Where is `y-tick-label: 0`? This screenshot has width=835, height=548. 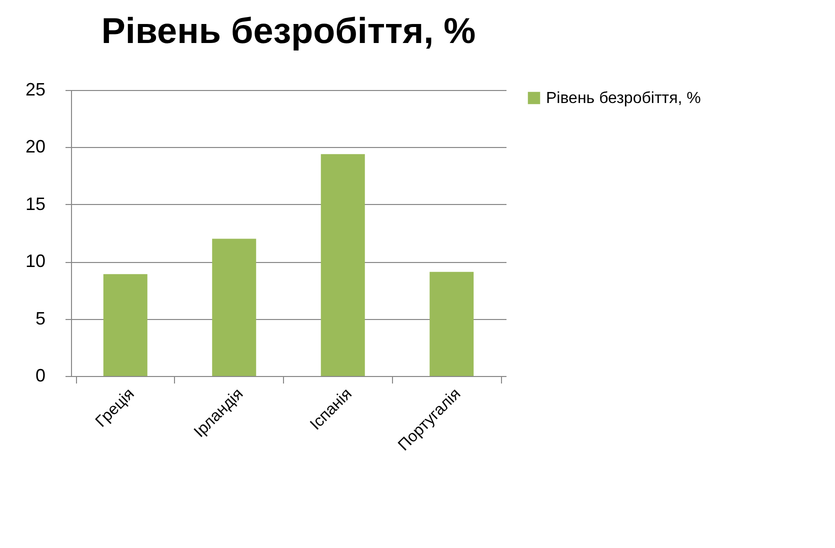
y-tick-label: 0 is located at coordinates (40, 376).